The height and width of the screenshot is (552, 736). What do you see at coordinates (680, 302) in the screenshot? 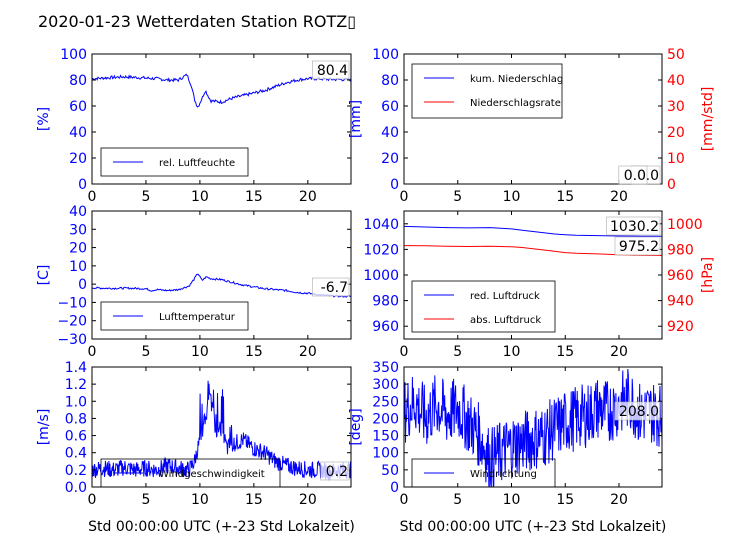
I see `y-right-tick-label: 940` at bounding box center [680, 302].